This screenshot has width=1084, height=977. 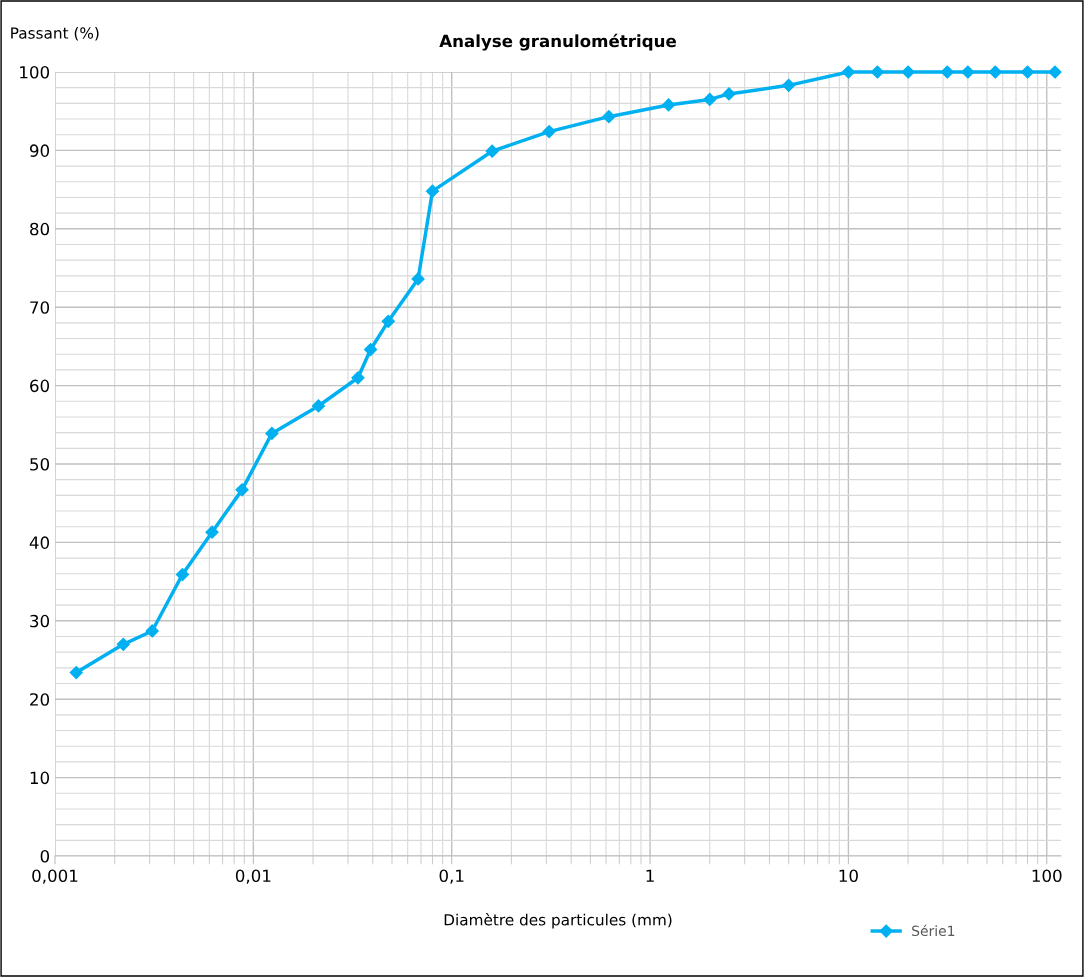 What do you see at coordinates (1047, 876) in the screenshot?
I see `x-tick-label: 100` at bounding box center [1047, 876].